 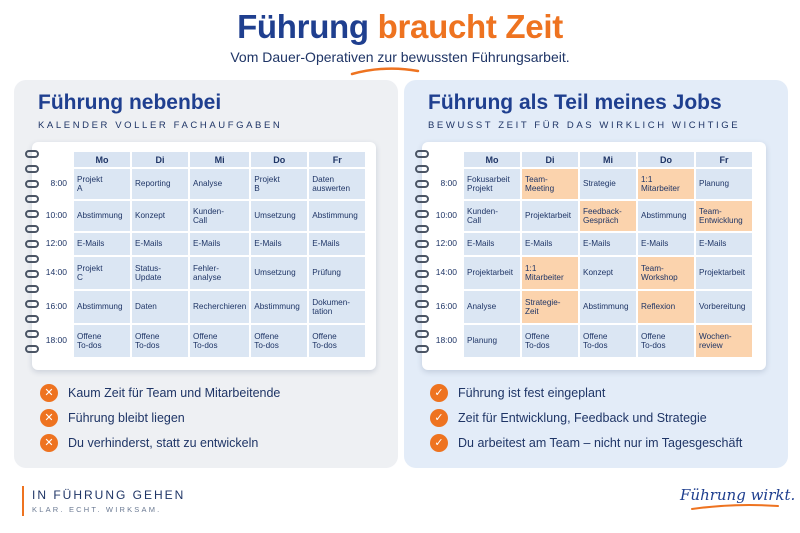 What do you see at coordinates (608, 159) in the screenshot?
I see `day-header: Mi` at bounding box center [608, 159].